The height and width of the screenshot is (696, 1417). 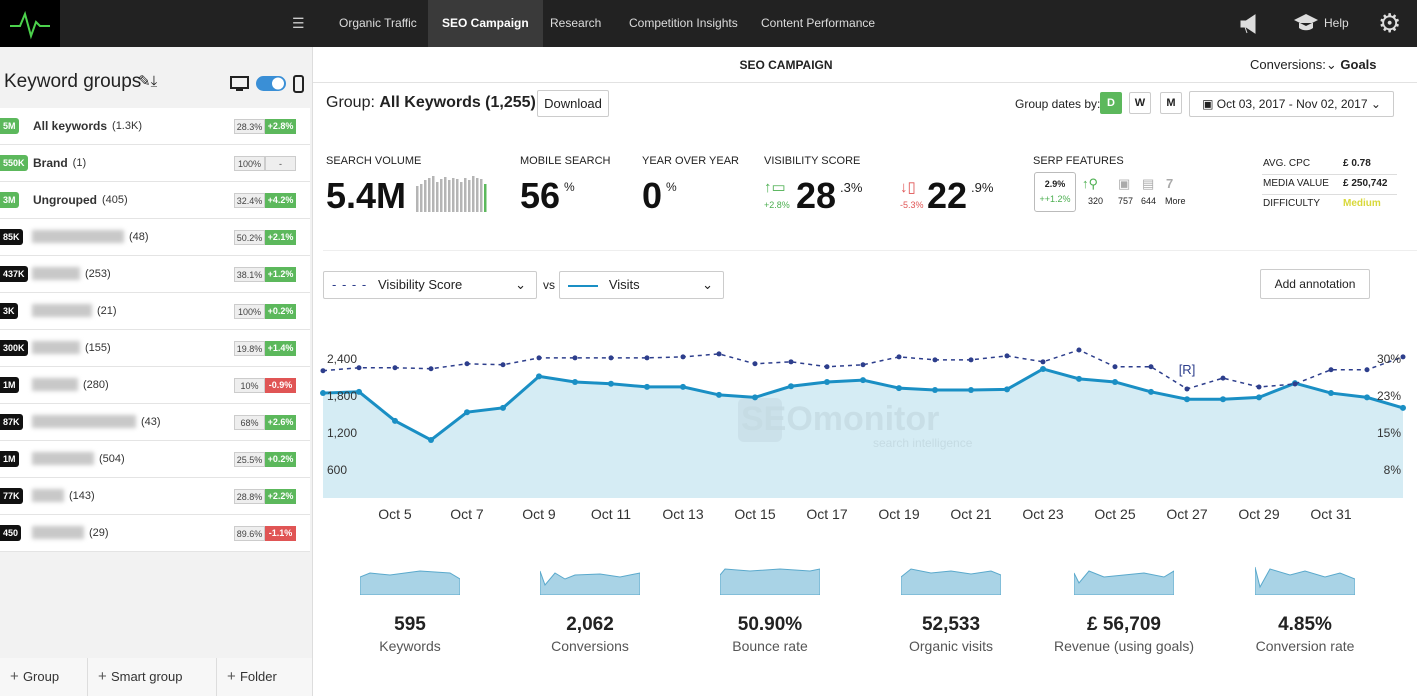 I want to click on date-option: D, so click(x=1111, y=103).